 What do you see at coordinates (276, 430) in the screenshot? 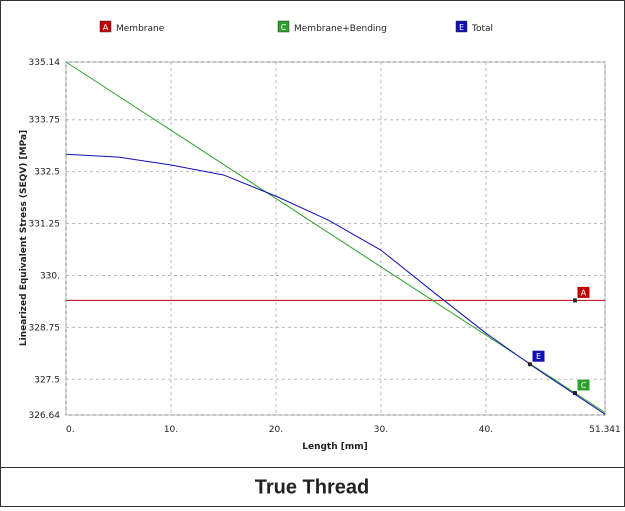
I see `x-tick-label: 20.` at bounding box center [276, 430].